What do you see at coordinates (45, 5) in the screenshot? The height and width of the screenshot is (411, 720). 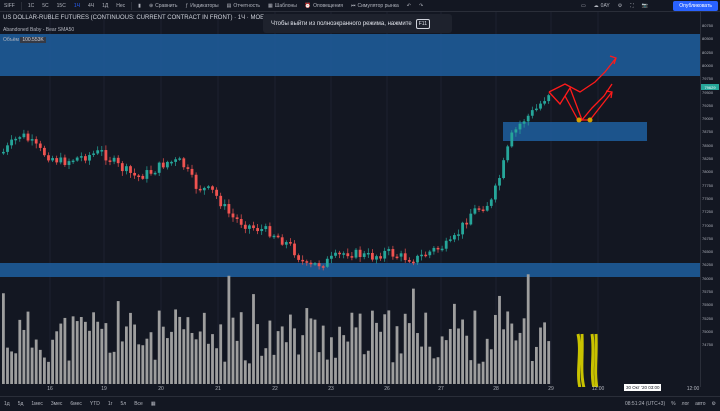 I see `interval-5m: 5С` at bounding box center [45, 5].